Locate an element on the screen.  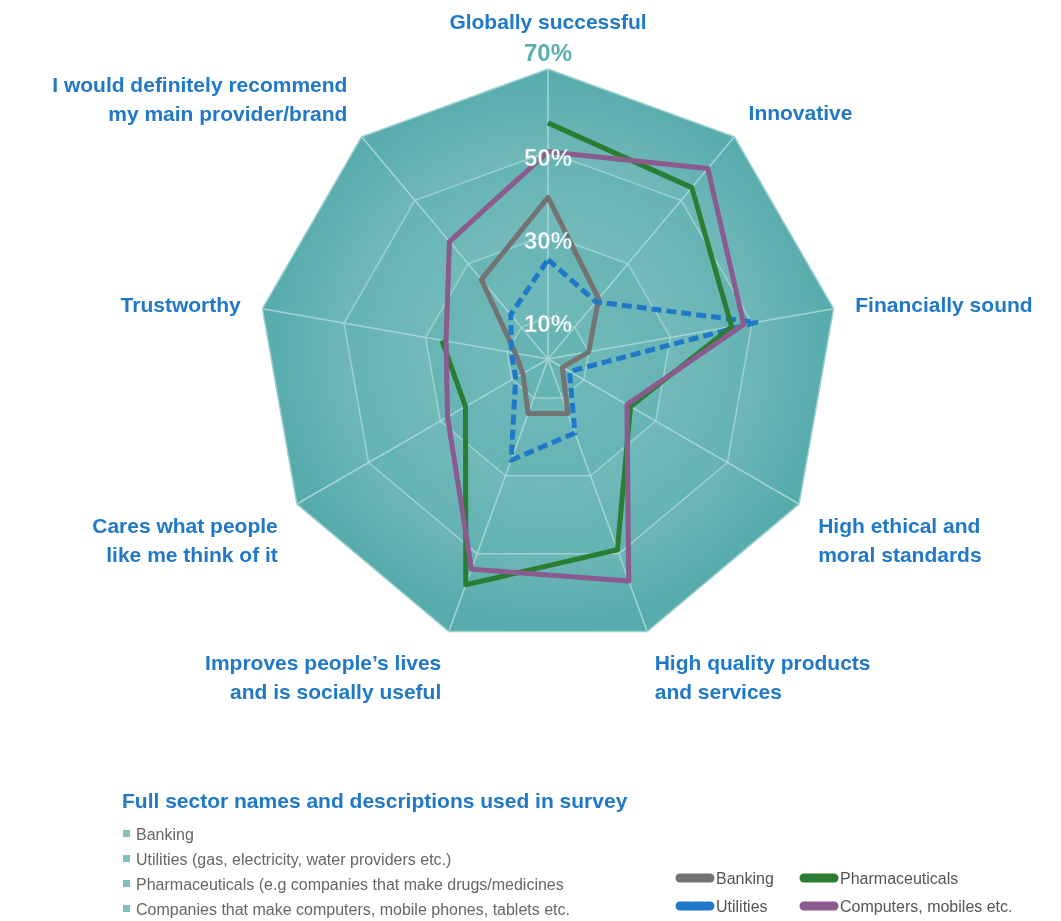
text: Companies that make computers, mobile phones, tablets etc. is located at coordinates (353, 909).